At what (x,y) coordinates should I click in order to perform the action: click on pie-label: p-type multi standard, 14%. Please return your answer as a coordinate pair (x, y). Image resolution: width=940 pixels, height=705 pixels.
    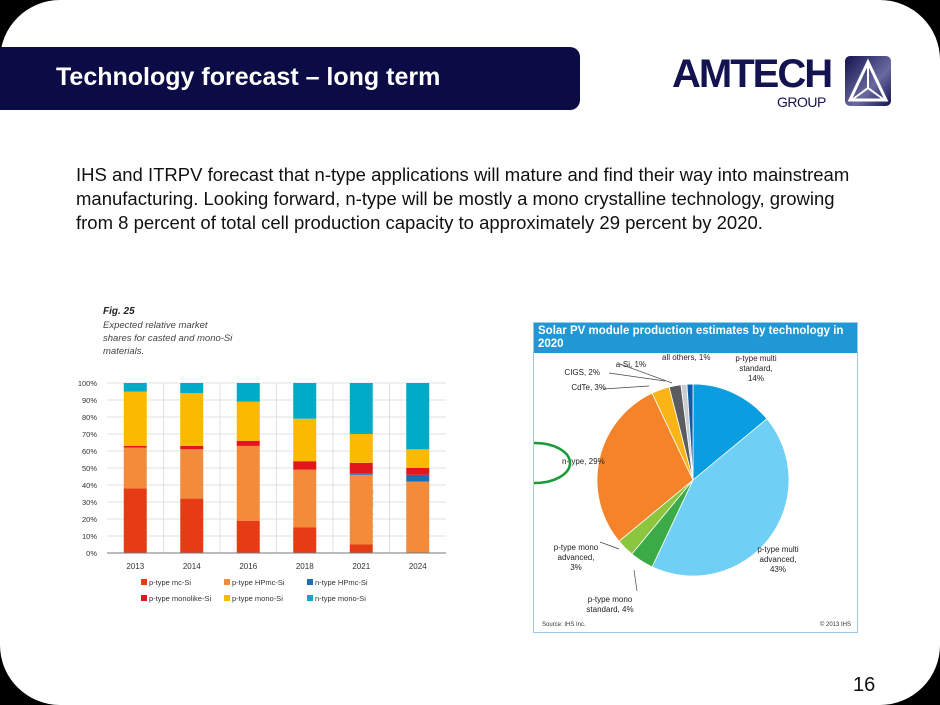
    Looking at the image, I should click on (756, 368).